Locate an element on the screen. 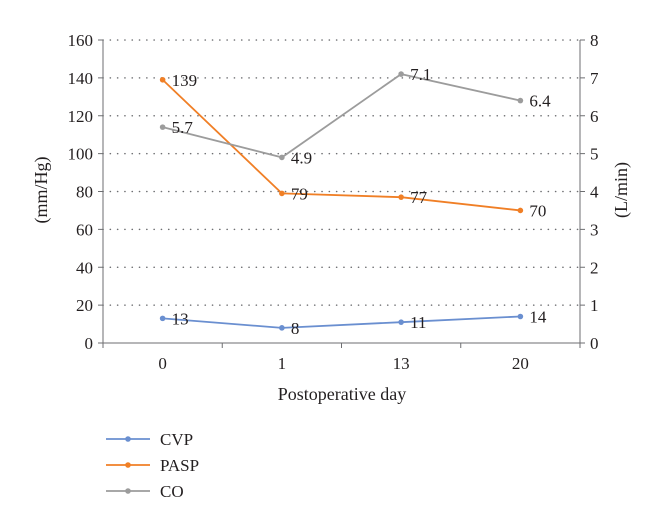  series-line-cvp is located at coordinates (341, 322).